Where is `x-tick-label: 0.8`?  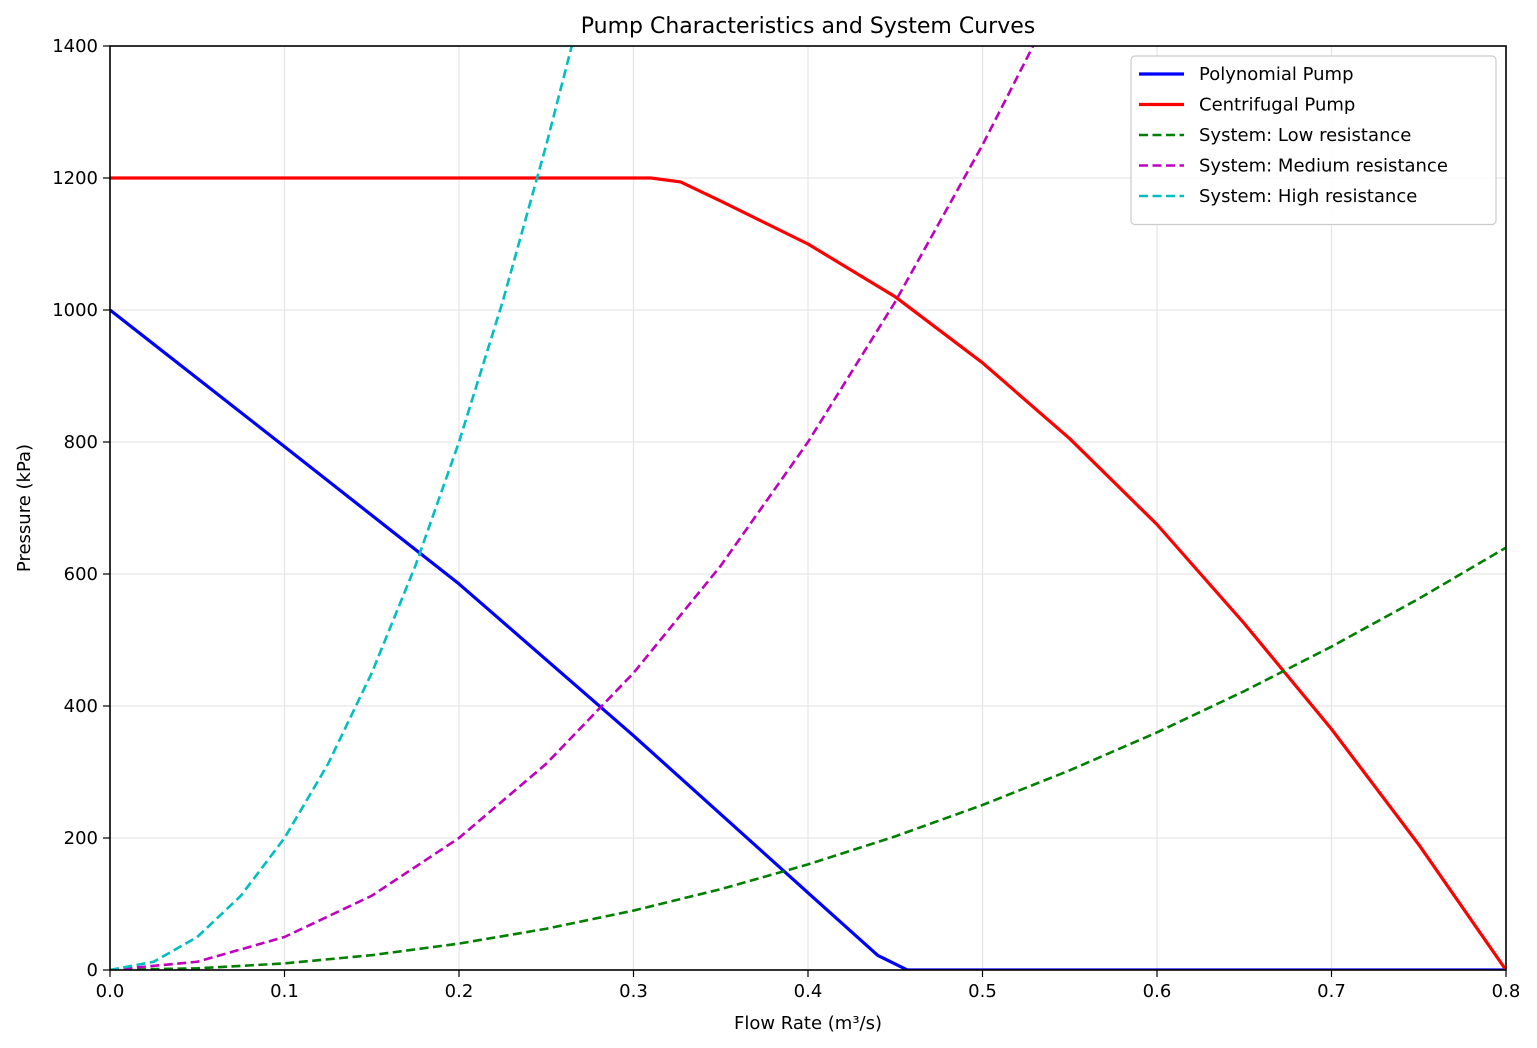 x-tick-label: 0.8 is located at coordinates (1506, 991).